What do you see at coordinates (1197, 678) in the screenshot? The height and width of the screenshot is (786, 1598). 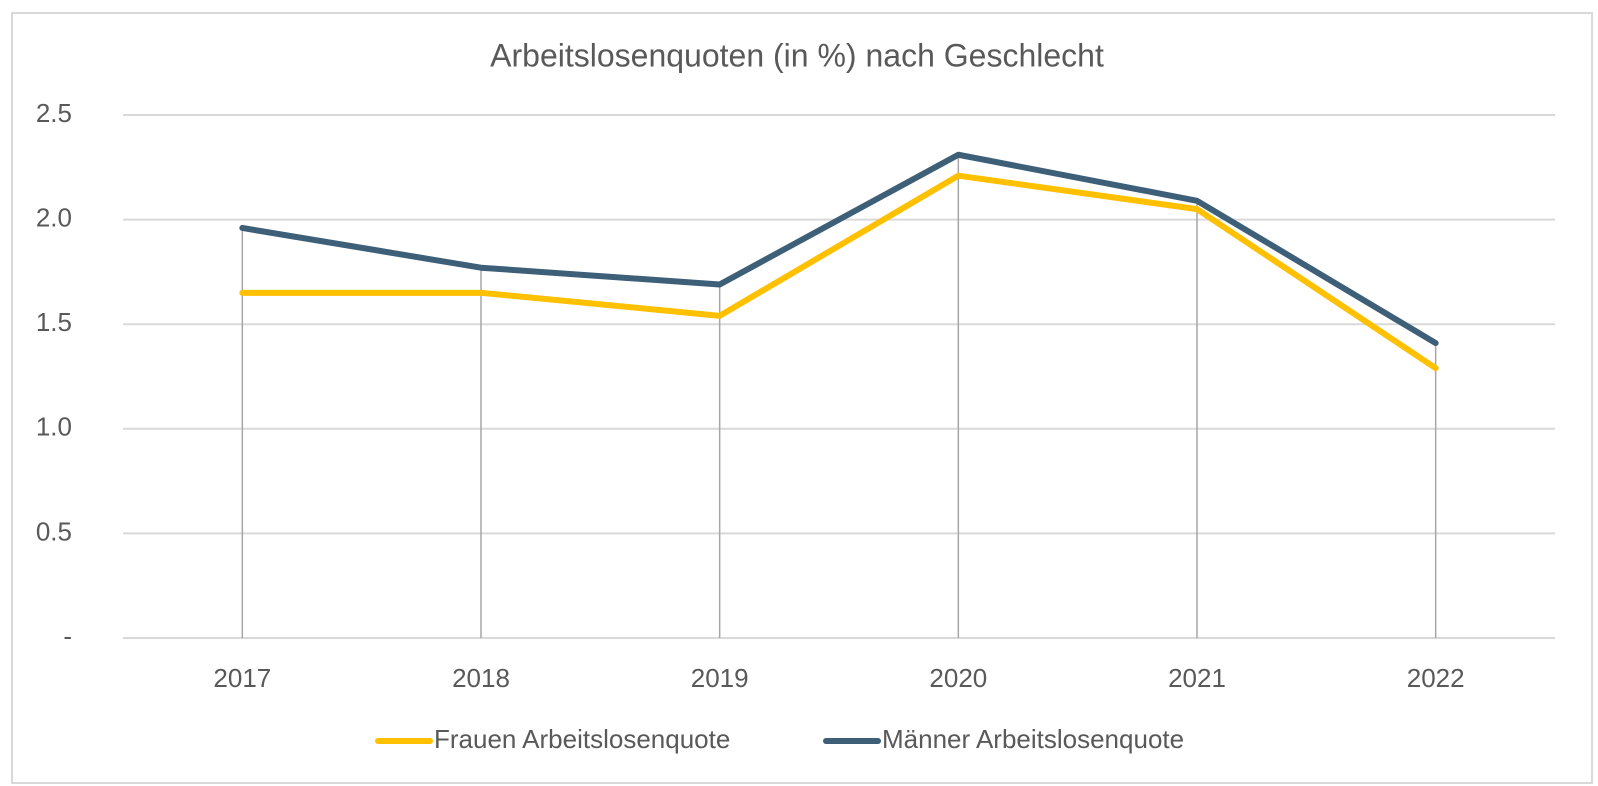 I see `x-tick-label: 2021` at bounding box center [1197, 678].